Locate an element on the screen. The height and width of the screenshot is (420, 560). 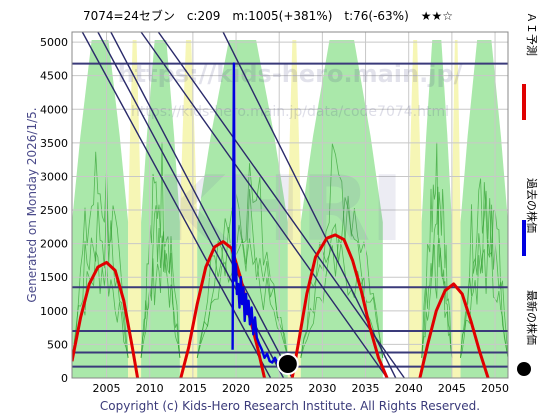
generated-date-label: Generated on Monday 2026/1/5. is located at coordinates (32, 204).